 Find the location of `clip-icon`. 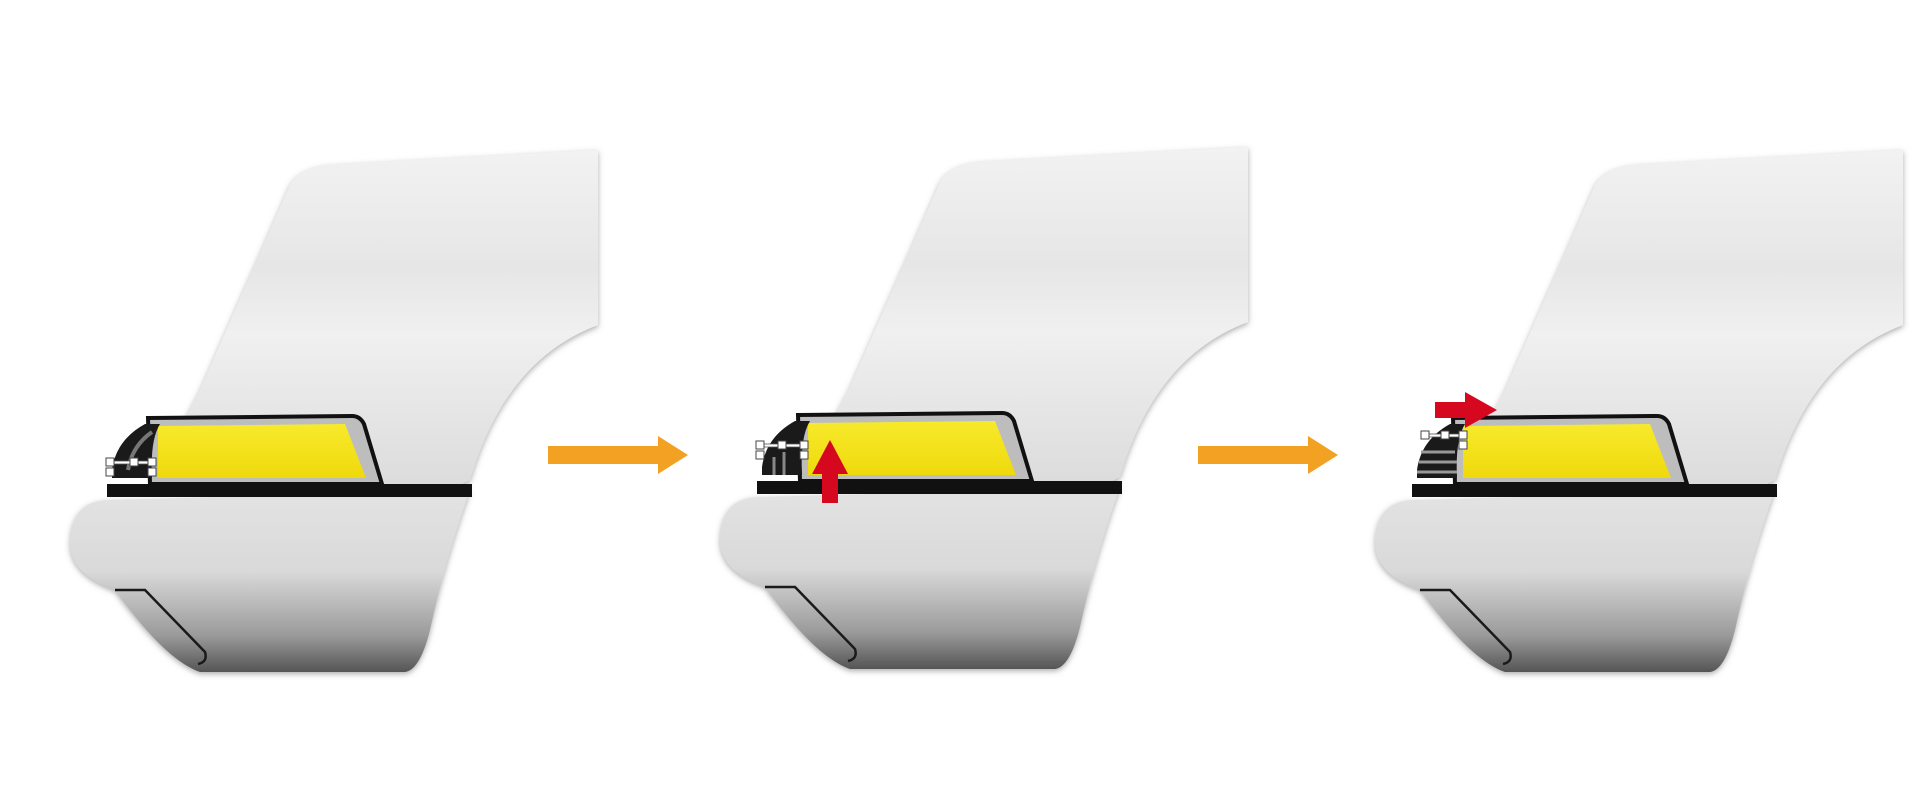

clip-icon is located at coordinates (133, 451).